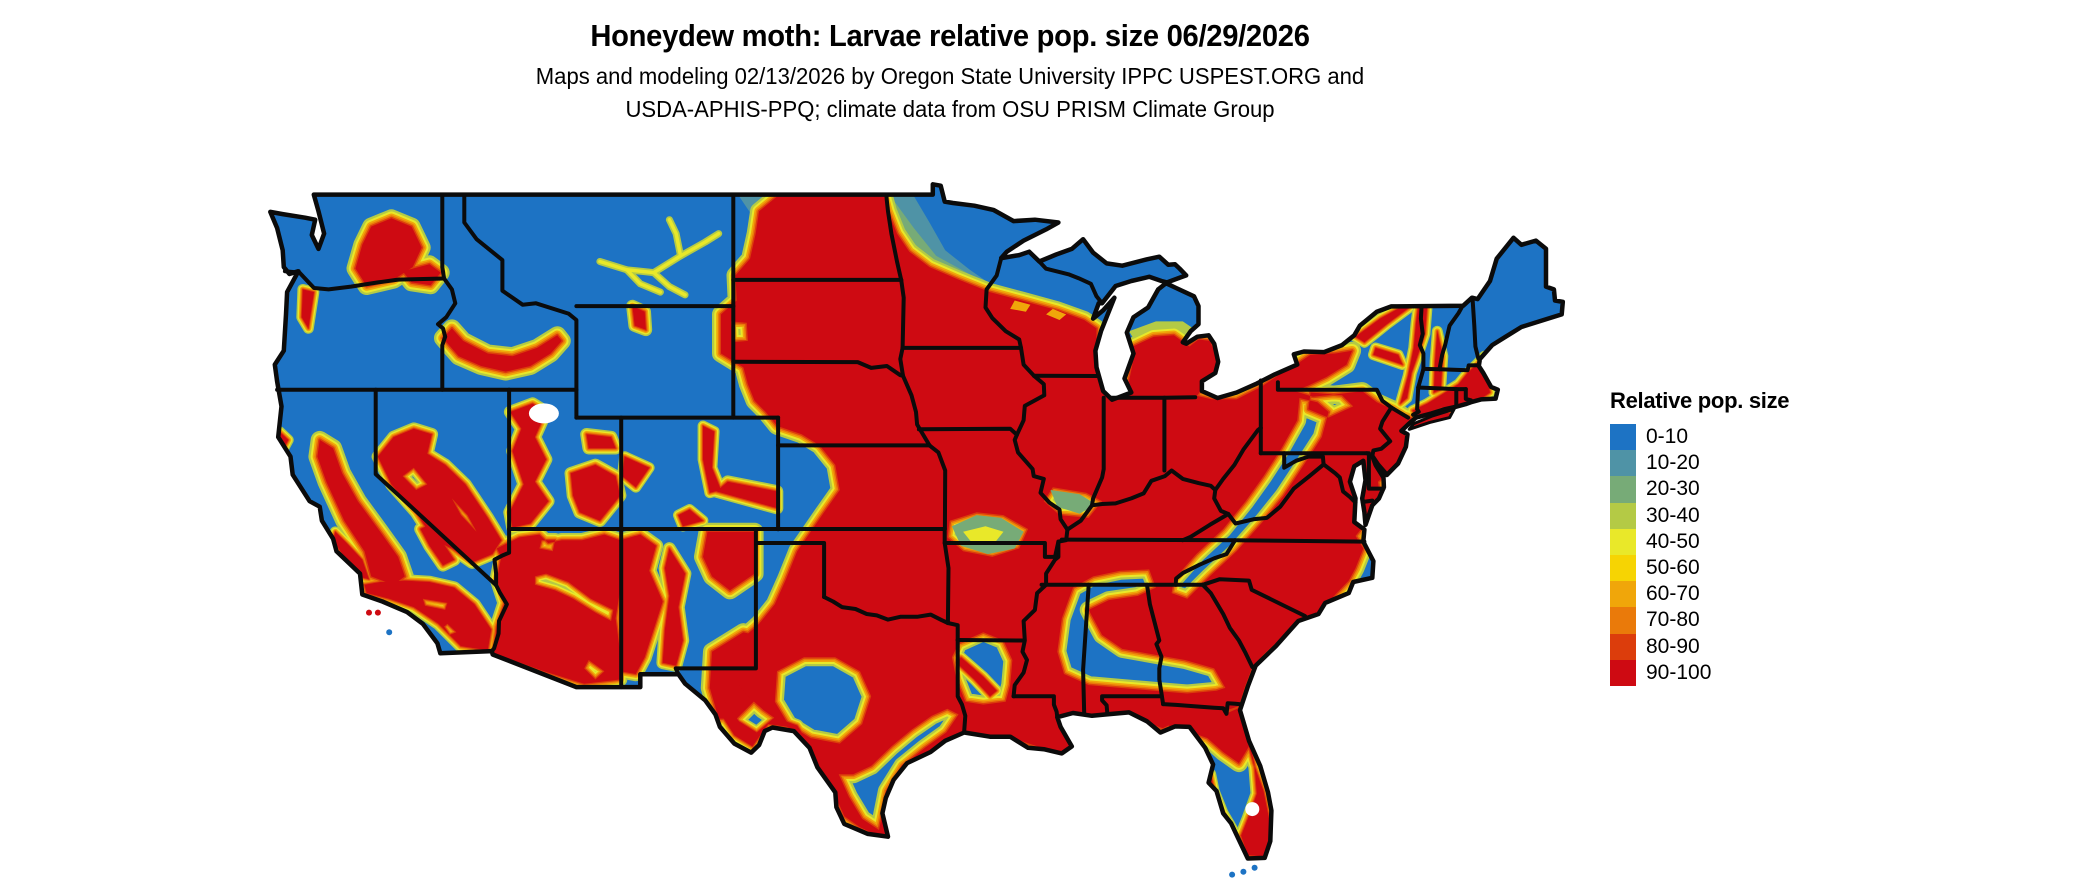  Describe the element at coordinates (1673, 515) in the screenshot. I see `legend-label: 30-40` at that location.